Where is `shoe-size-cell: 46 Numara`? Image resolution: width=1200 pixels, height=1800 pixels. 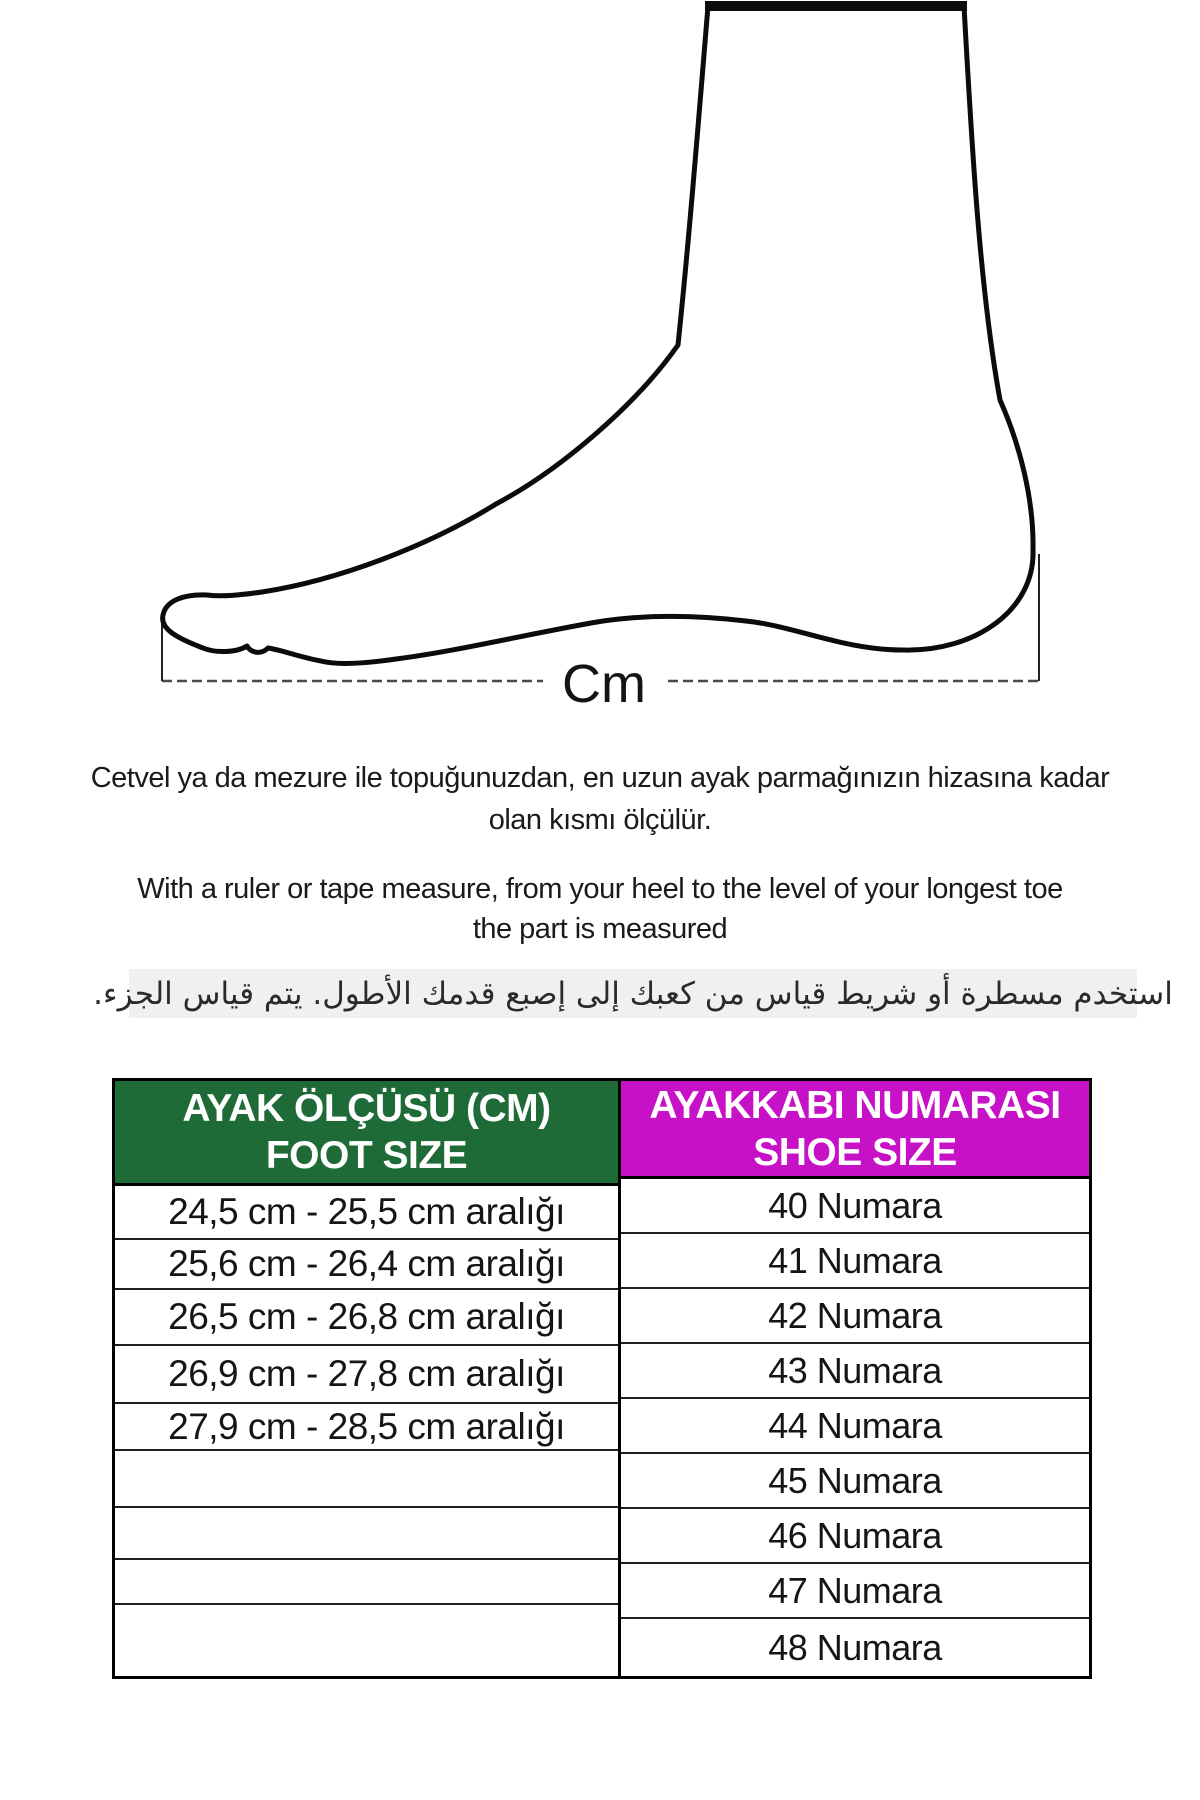
shoe-size-cell: 46 Numara is located at coordinates (855, 1536).